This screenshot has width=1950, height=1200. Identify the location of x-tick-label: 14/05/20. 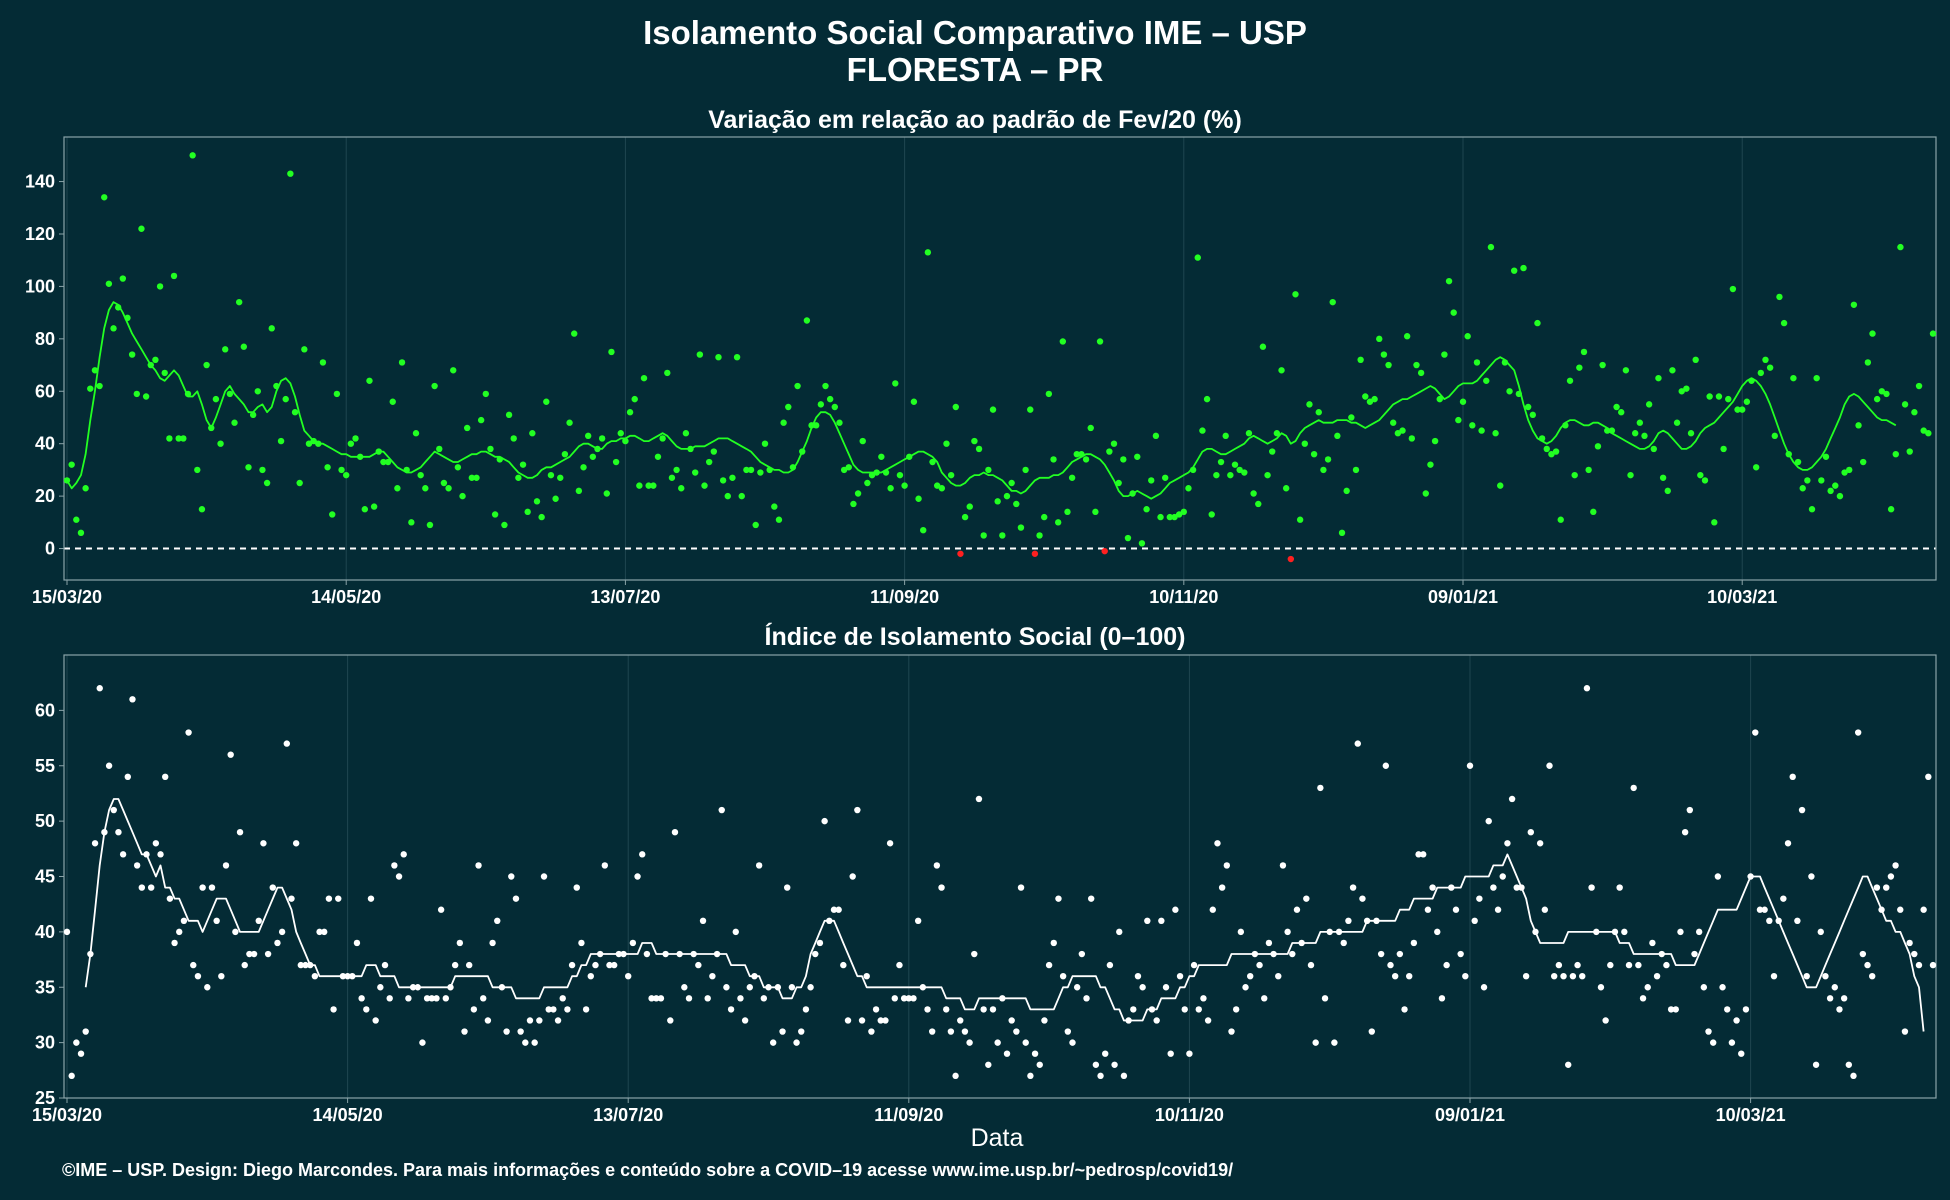
(348, 1115).